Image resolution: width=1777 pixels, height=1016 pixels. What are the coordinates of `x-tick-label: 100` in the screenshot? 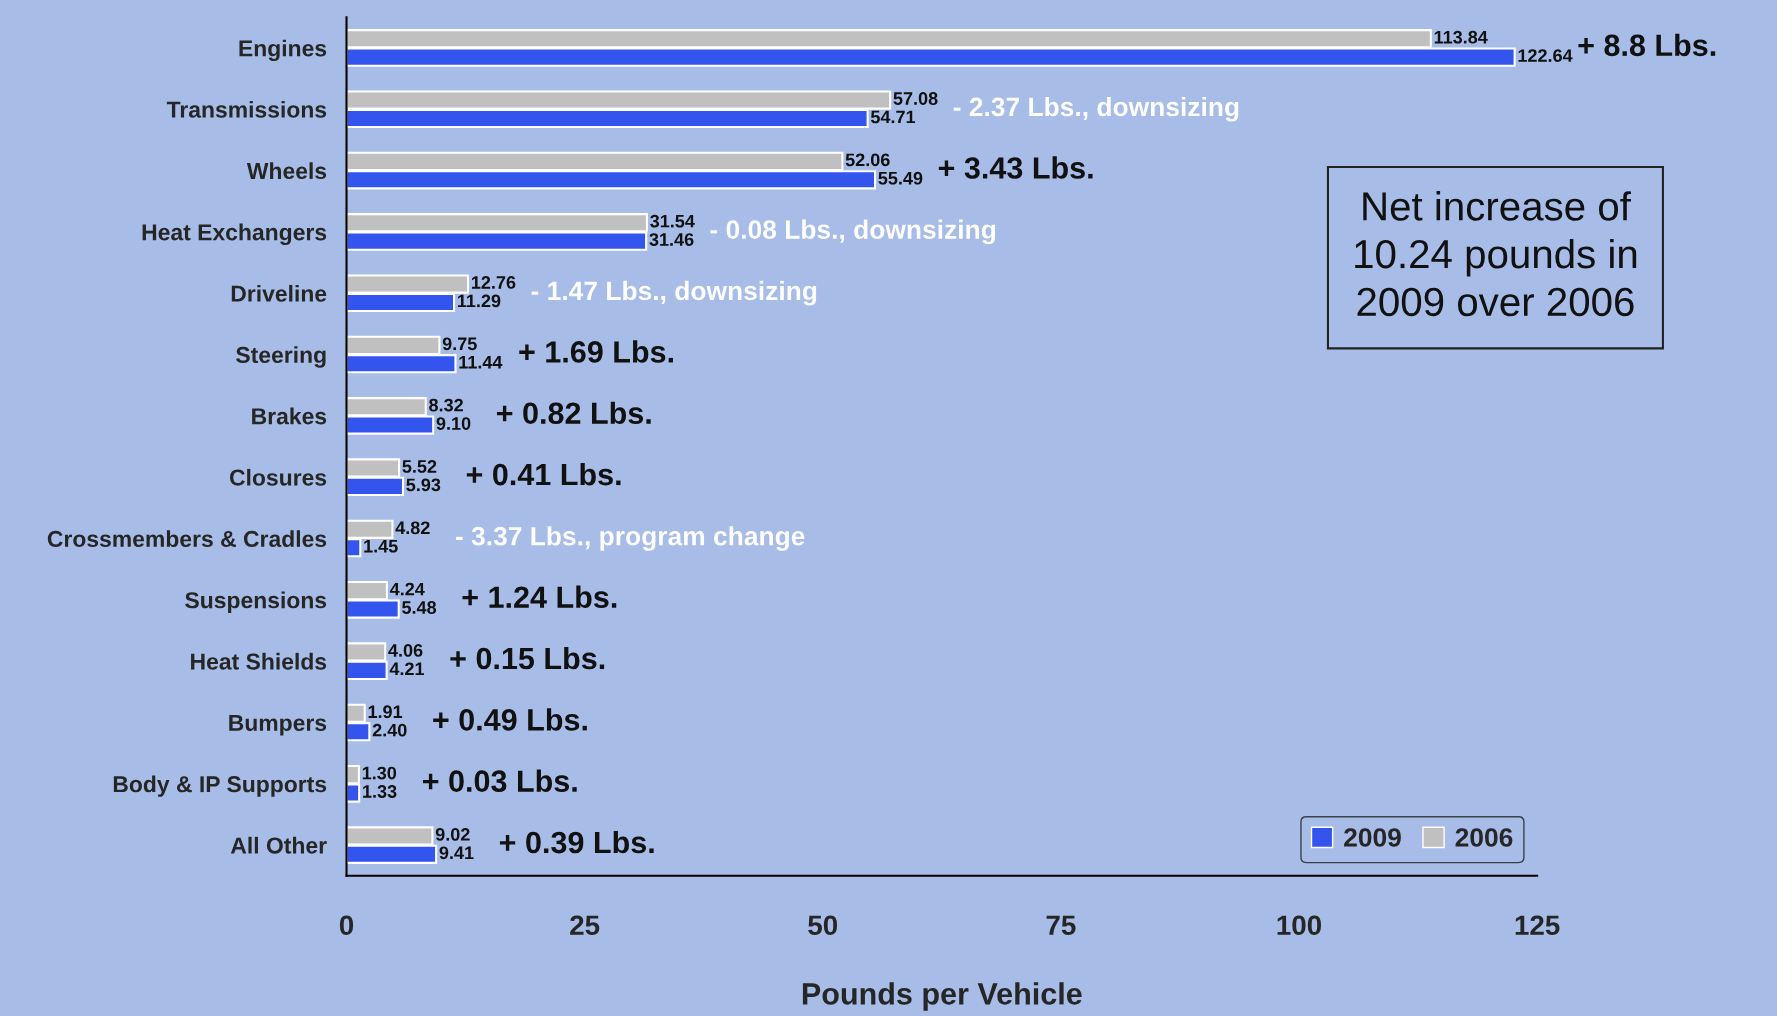 It's located at (1299, 925).